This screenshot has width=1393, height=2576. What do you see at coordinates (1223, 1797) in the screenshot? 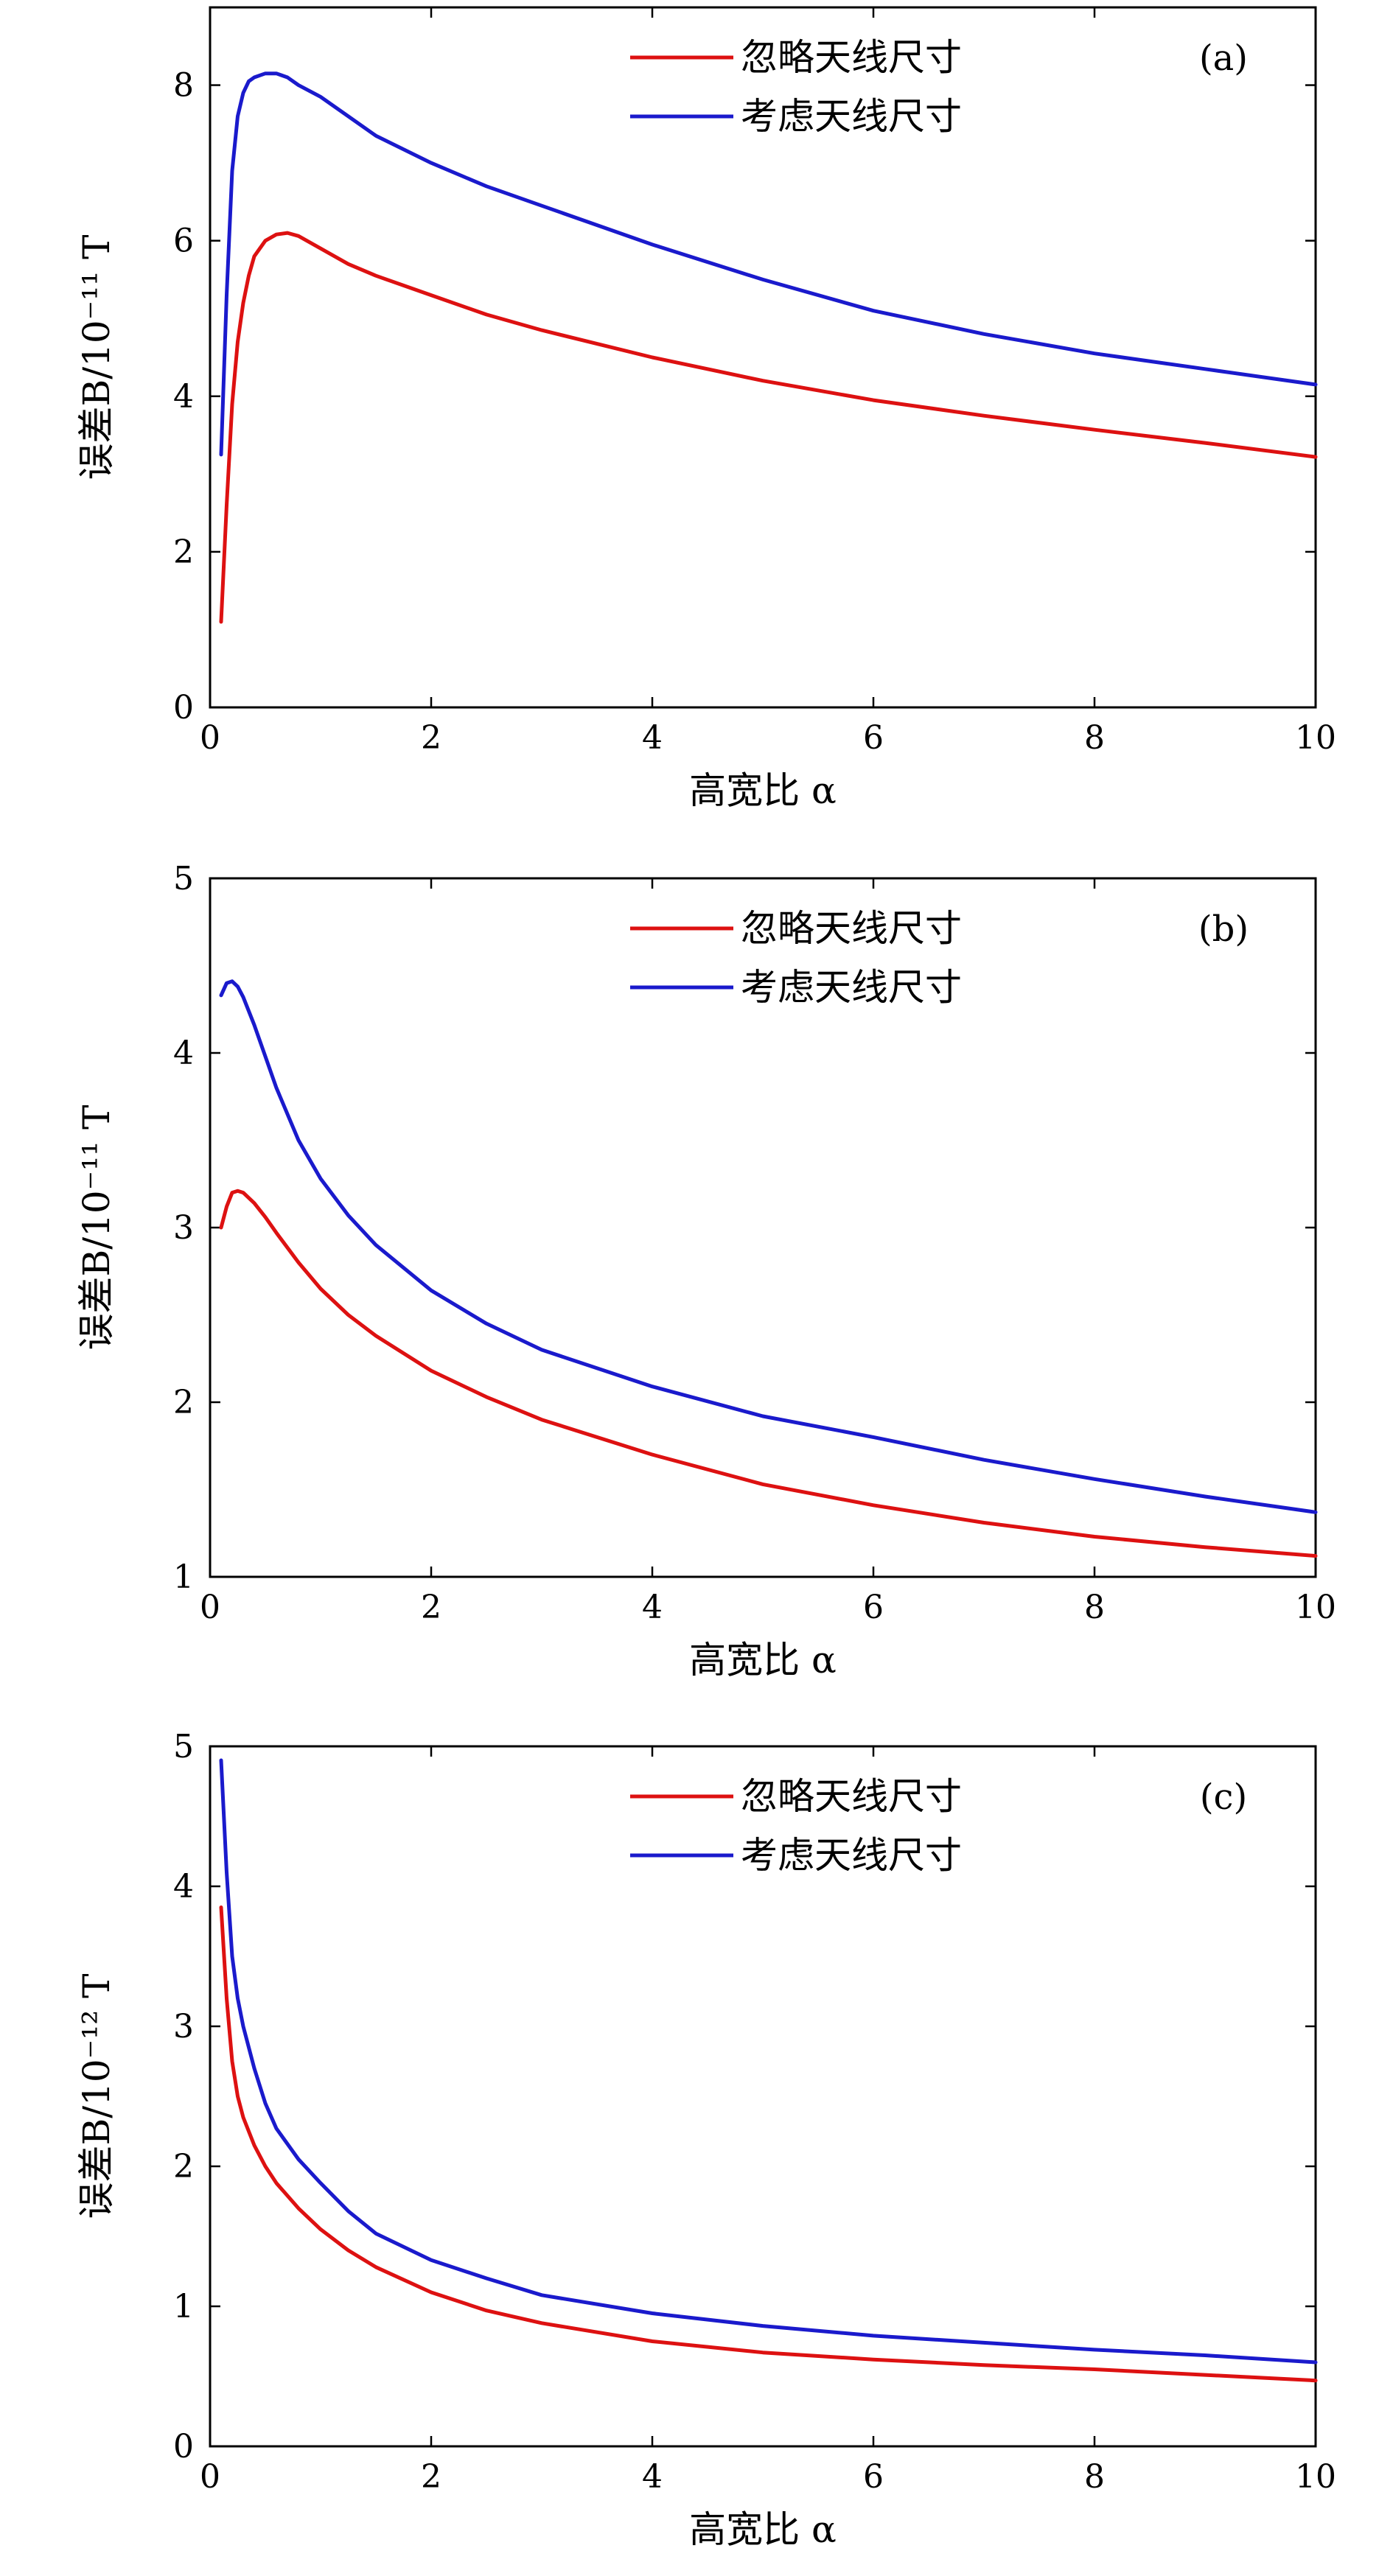
I see `panel-tag: (c)` at bounding box center [1223, 1797].